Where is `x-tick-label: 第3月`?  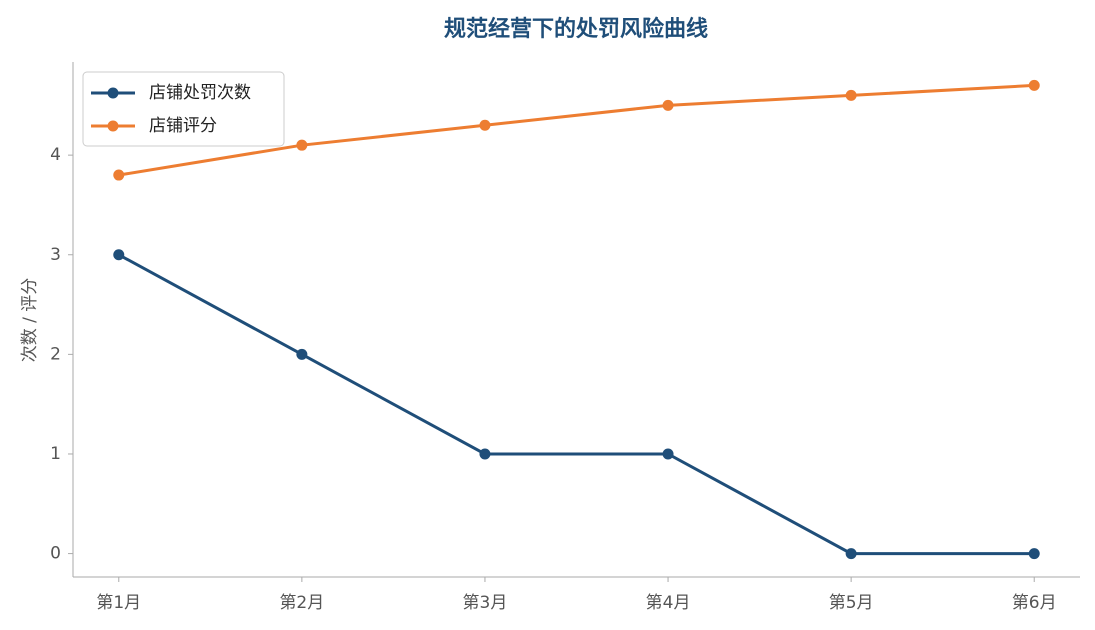 x-tick-label: 第3月 is located at coordinates (485, 603).